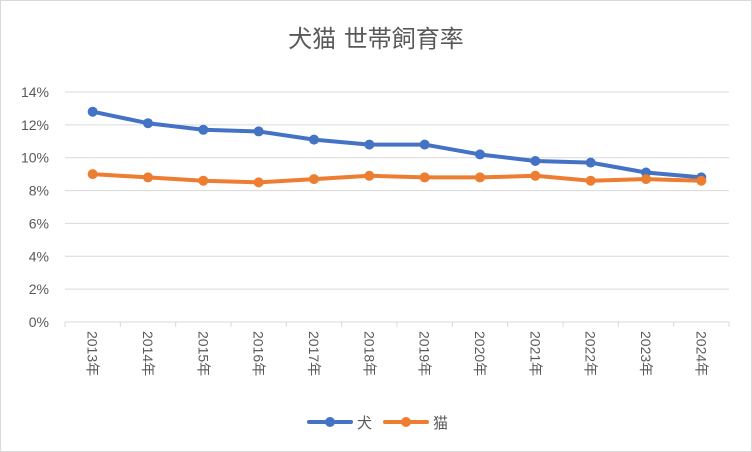 The width and height of the screenshot is (752, 452). Describe the element at coordinates (377, 423) in the screenshot. I see `legend: 犬猫` at that location.